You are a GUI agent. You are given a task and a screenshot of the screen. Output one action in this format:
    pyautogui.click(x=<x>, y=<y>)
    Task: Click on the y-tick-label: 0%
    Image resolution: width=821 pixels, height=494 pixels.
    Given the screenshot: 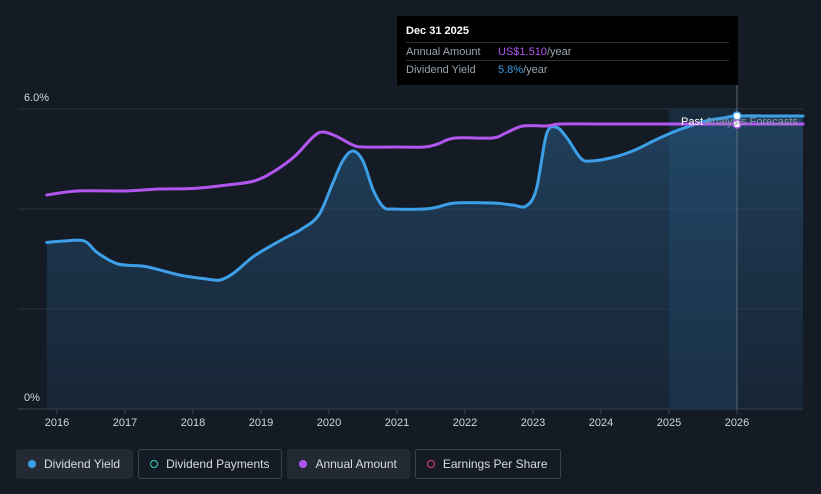 What is the action you would take?
    pyautogui.click(x=32, y=398)
    